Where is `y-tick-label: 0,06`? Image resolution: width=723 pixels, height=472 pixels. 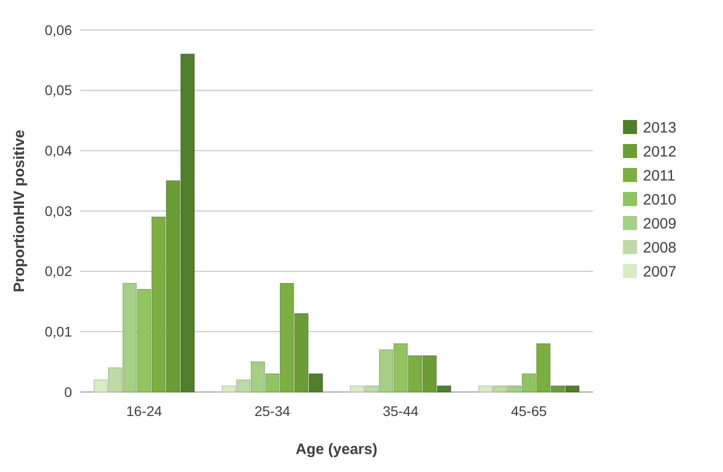
y-tick-label: 0,06 is located at coordinates (58, 30).